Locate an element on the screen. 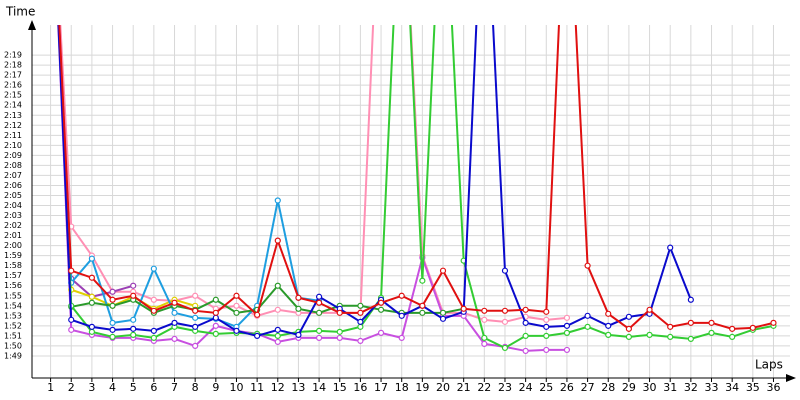  y-tick-label: 2:03 is located at coordinates (13, 215).